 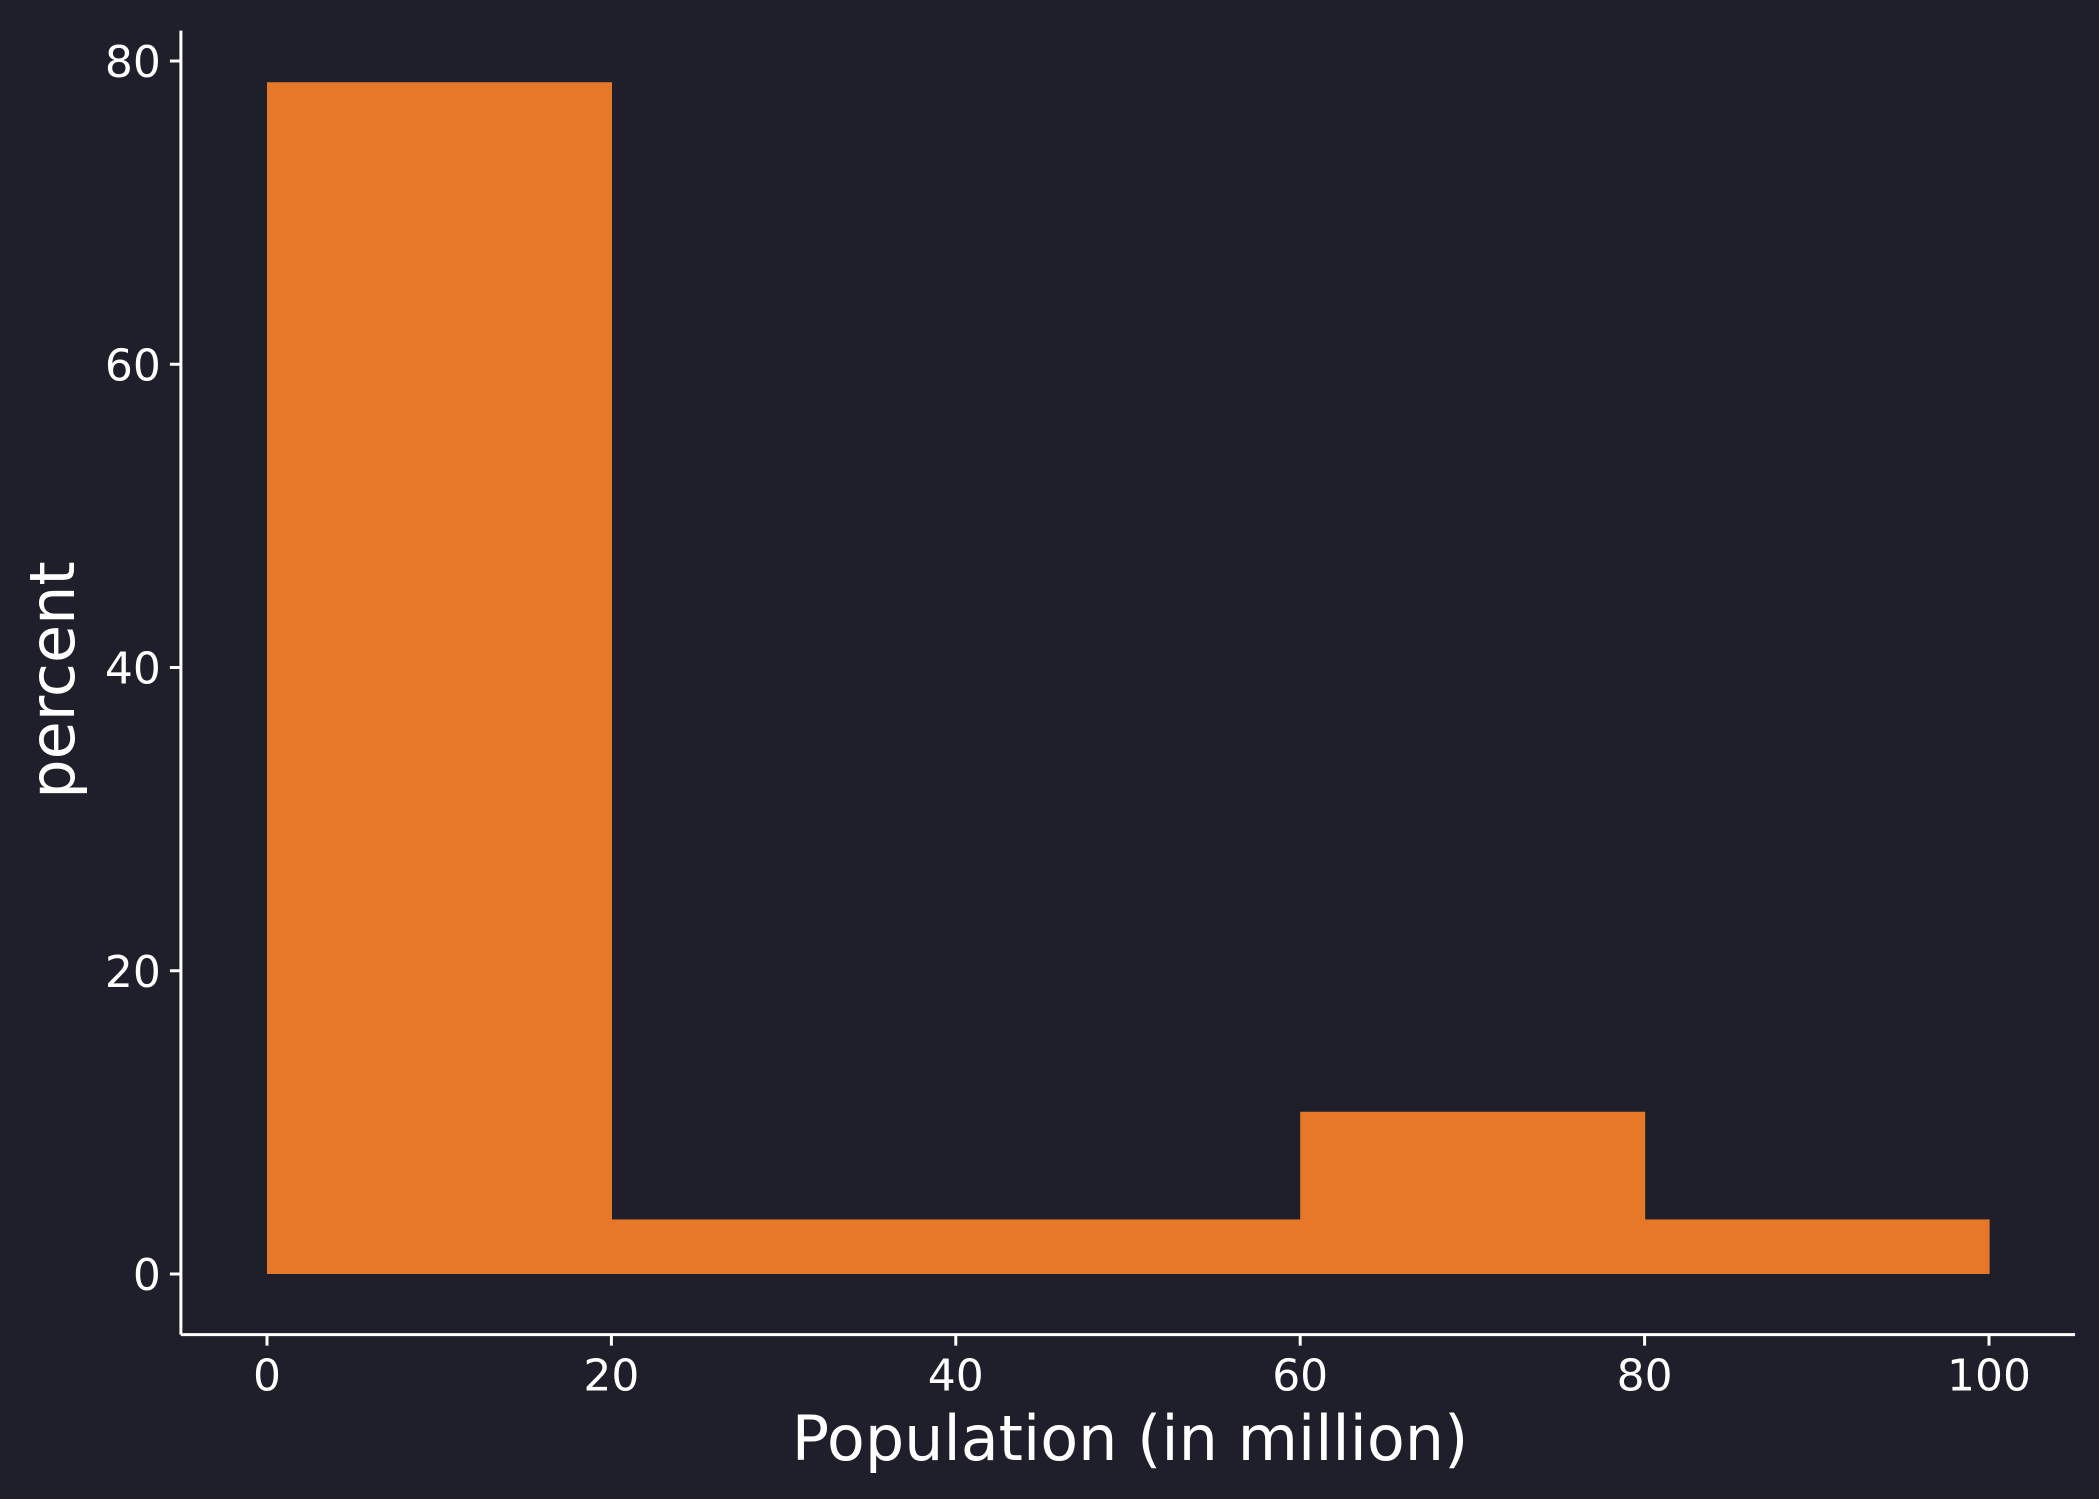 I want to click on y-ticks-group: 0 20 40 60 80, so click(x=143, y=669).